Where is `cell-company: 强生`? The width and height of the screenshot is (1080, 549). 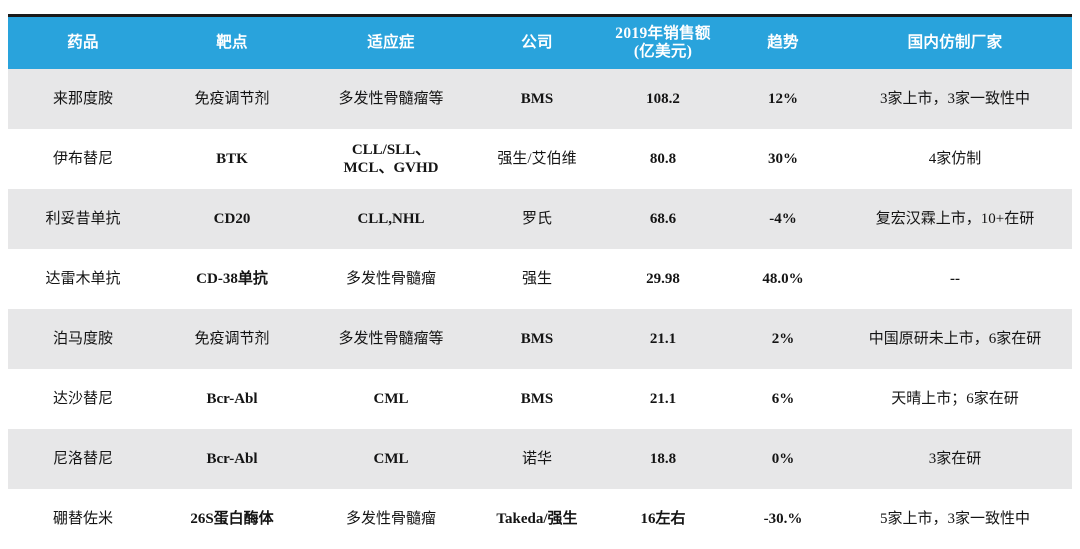
cell-company: 强生 is located at coordinates (537, 279).